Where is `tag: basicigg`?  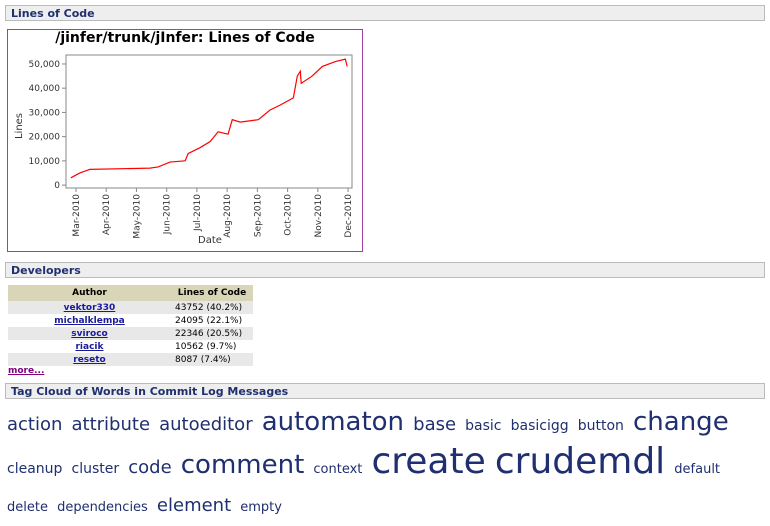 tag: basicigg is located at coordinates (539, 426).